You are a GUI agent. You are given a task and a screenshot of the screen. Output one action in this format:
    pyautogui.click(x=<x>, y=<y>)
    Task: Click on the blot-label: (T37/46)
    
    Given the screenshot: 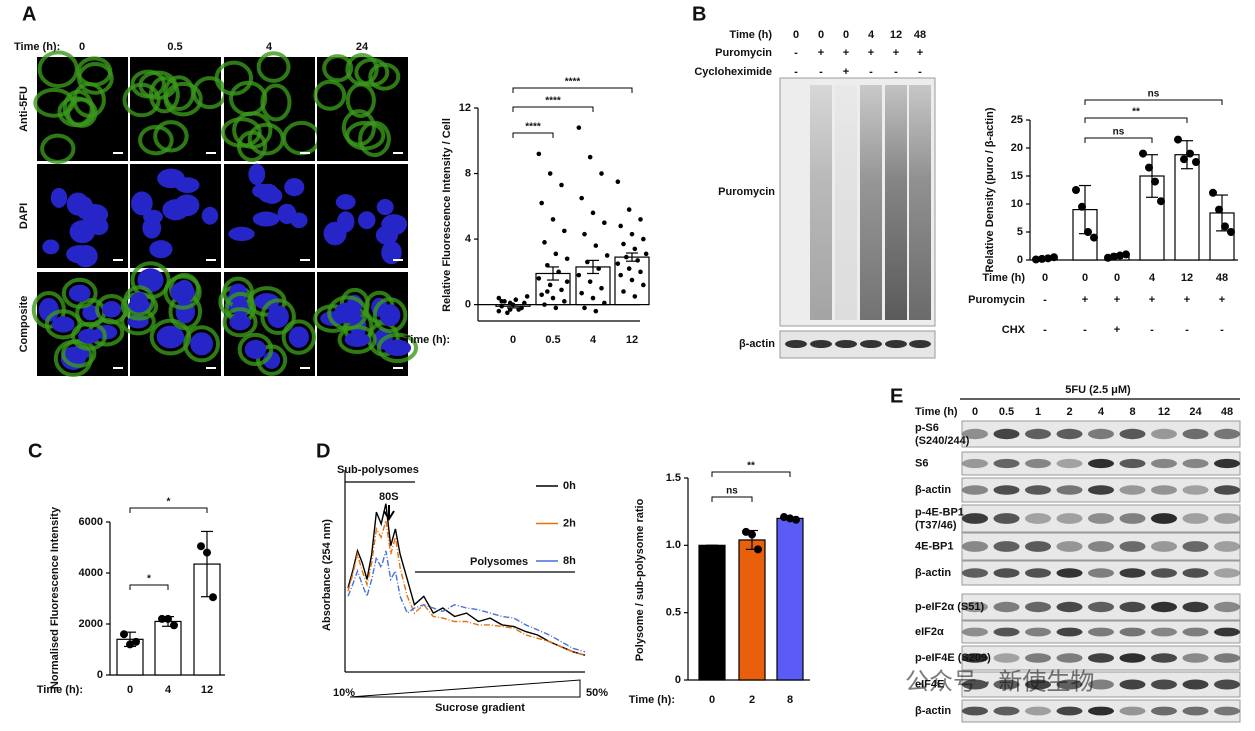 What is the action you would take?
    pyautogui.click(x=936, y=525)
    